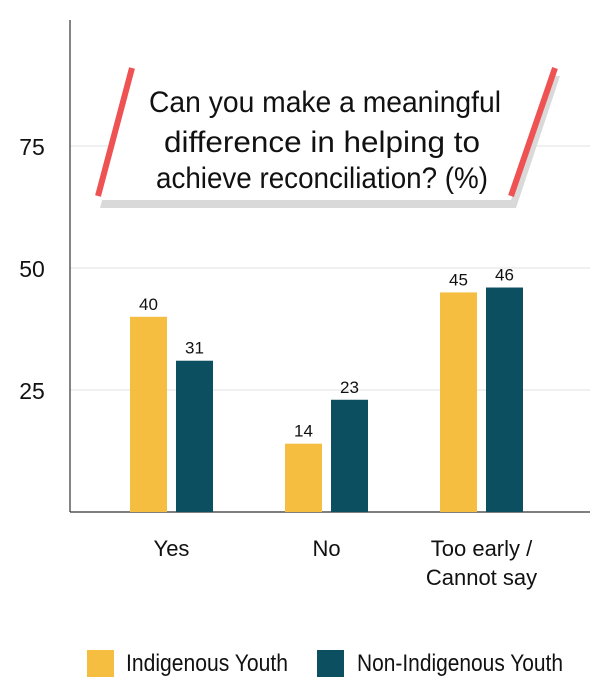 The image size is (608, 700). I want to click on data-label: 40, so click(148, 304).